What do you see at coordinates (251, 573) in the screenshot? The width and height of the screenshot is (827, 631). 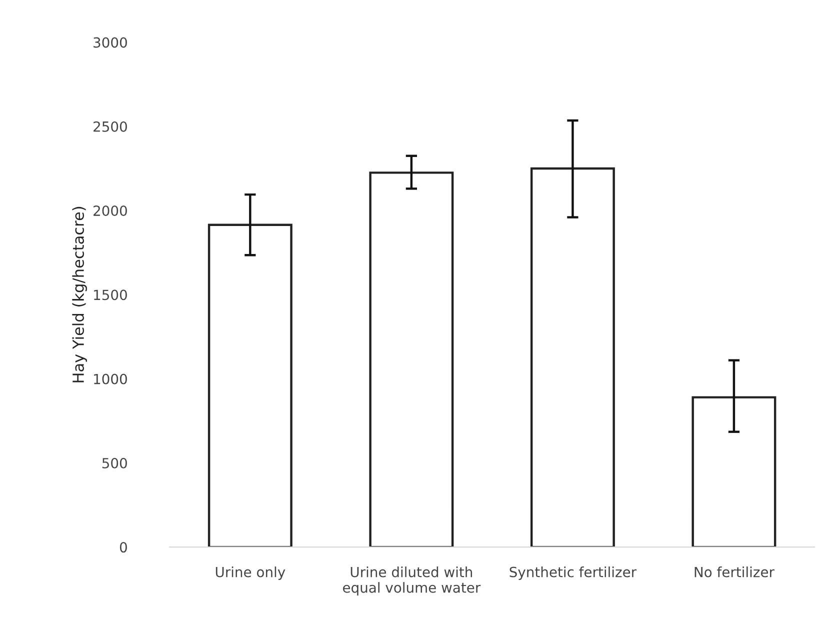 I see `x-tick-label: Urine only` at bounding box center [251, 573].